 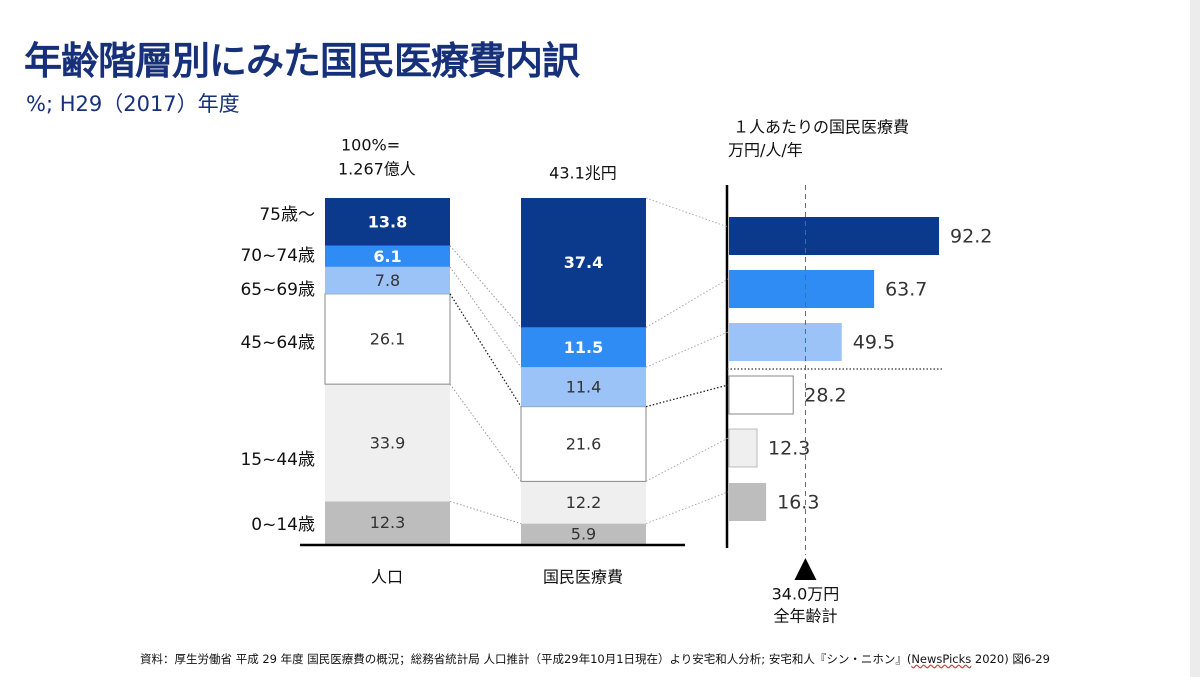 What do you see at coordinates (687, 212) in the screenshot?
I see `connector-per-capita-75plus` at bounding box center [687, 212].